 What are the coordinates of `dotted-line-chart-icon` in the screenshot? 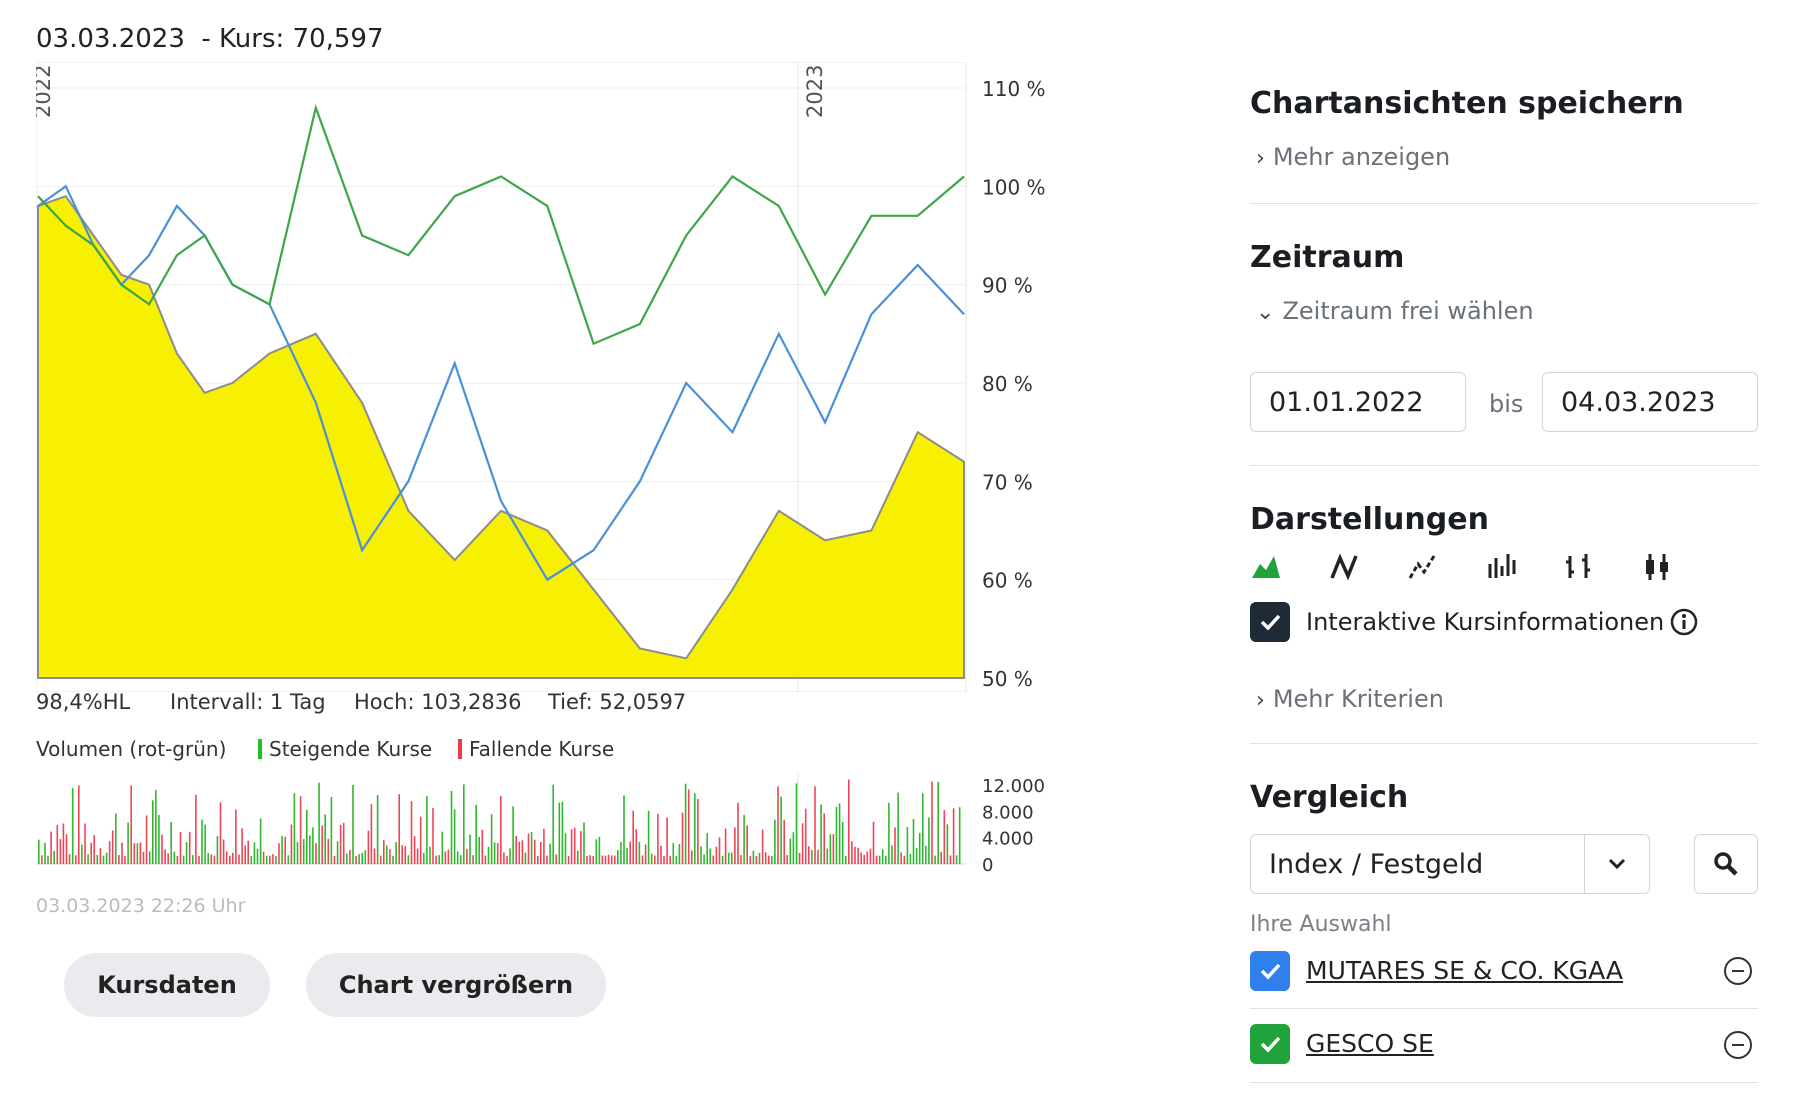 It's located at (1423, 567).